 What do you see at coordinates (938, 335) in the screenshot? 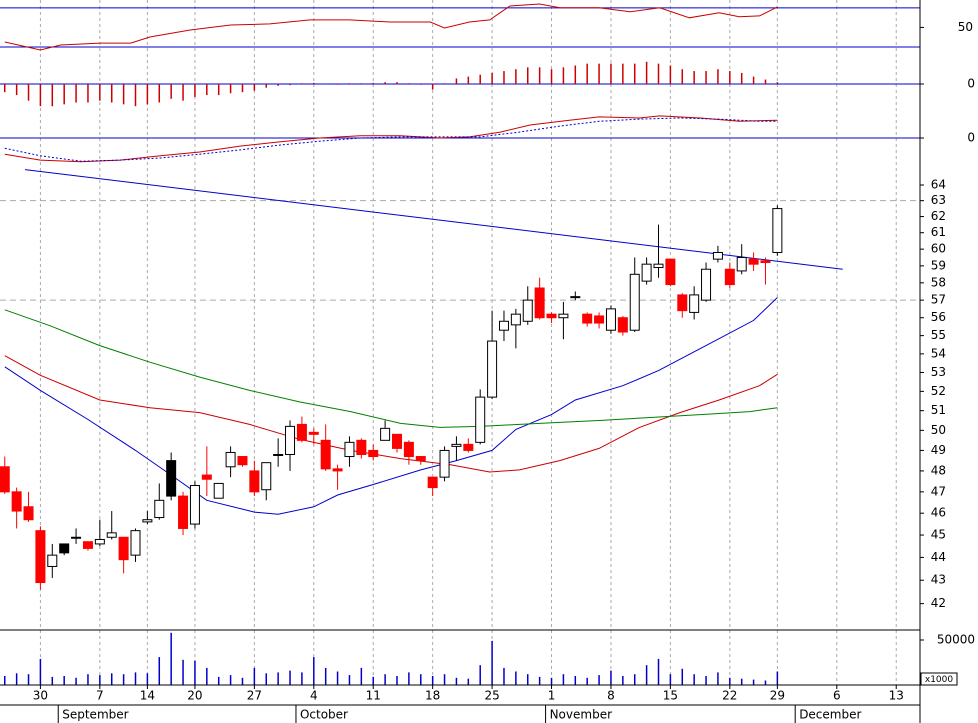
I see `y-tick-label: 55` at bounding box center [938, 335].